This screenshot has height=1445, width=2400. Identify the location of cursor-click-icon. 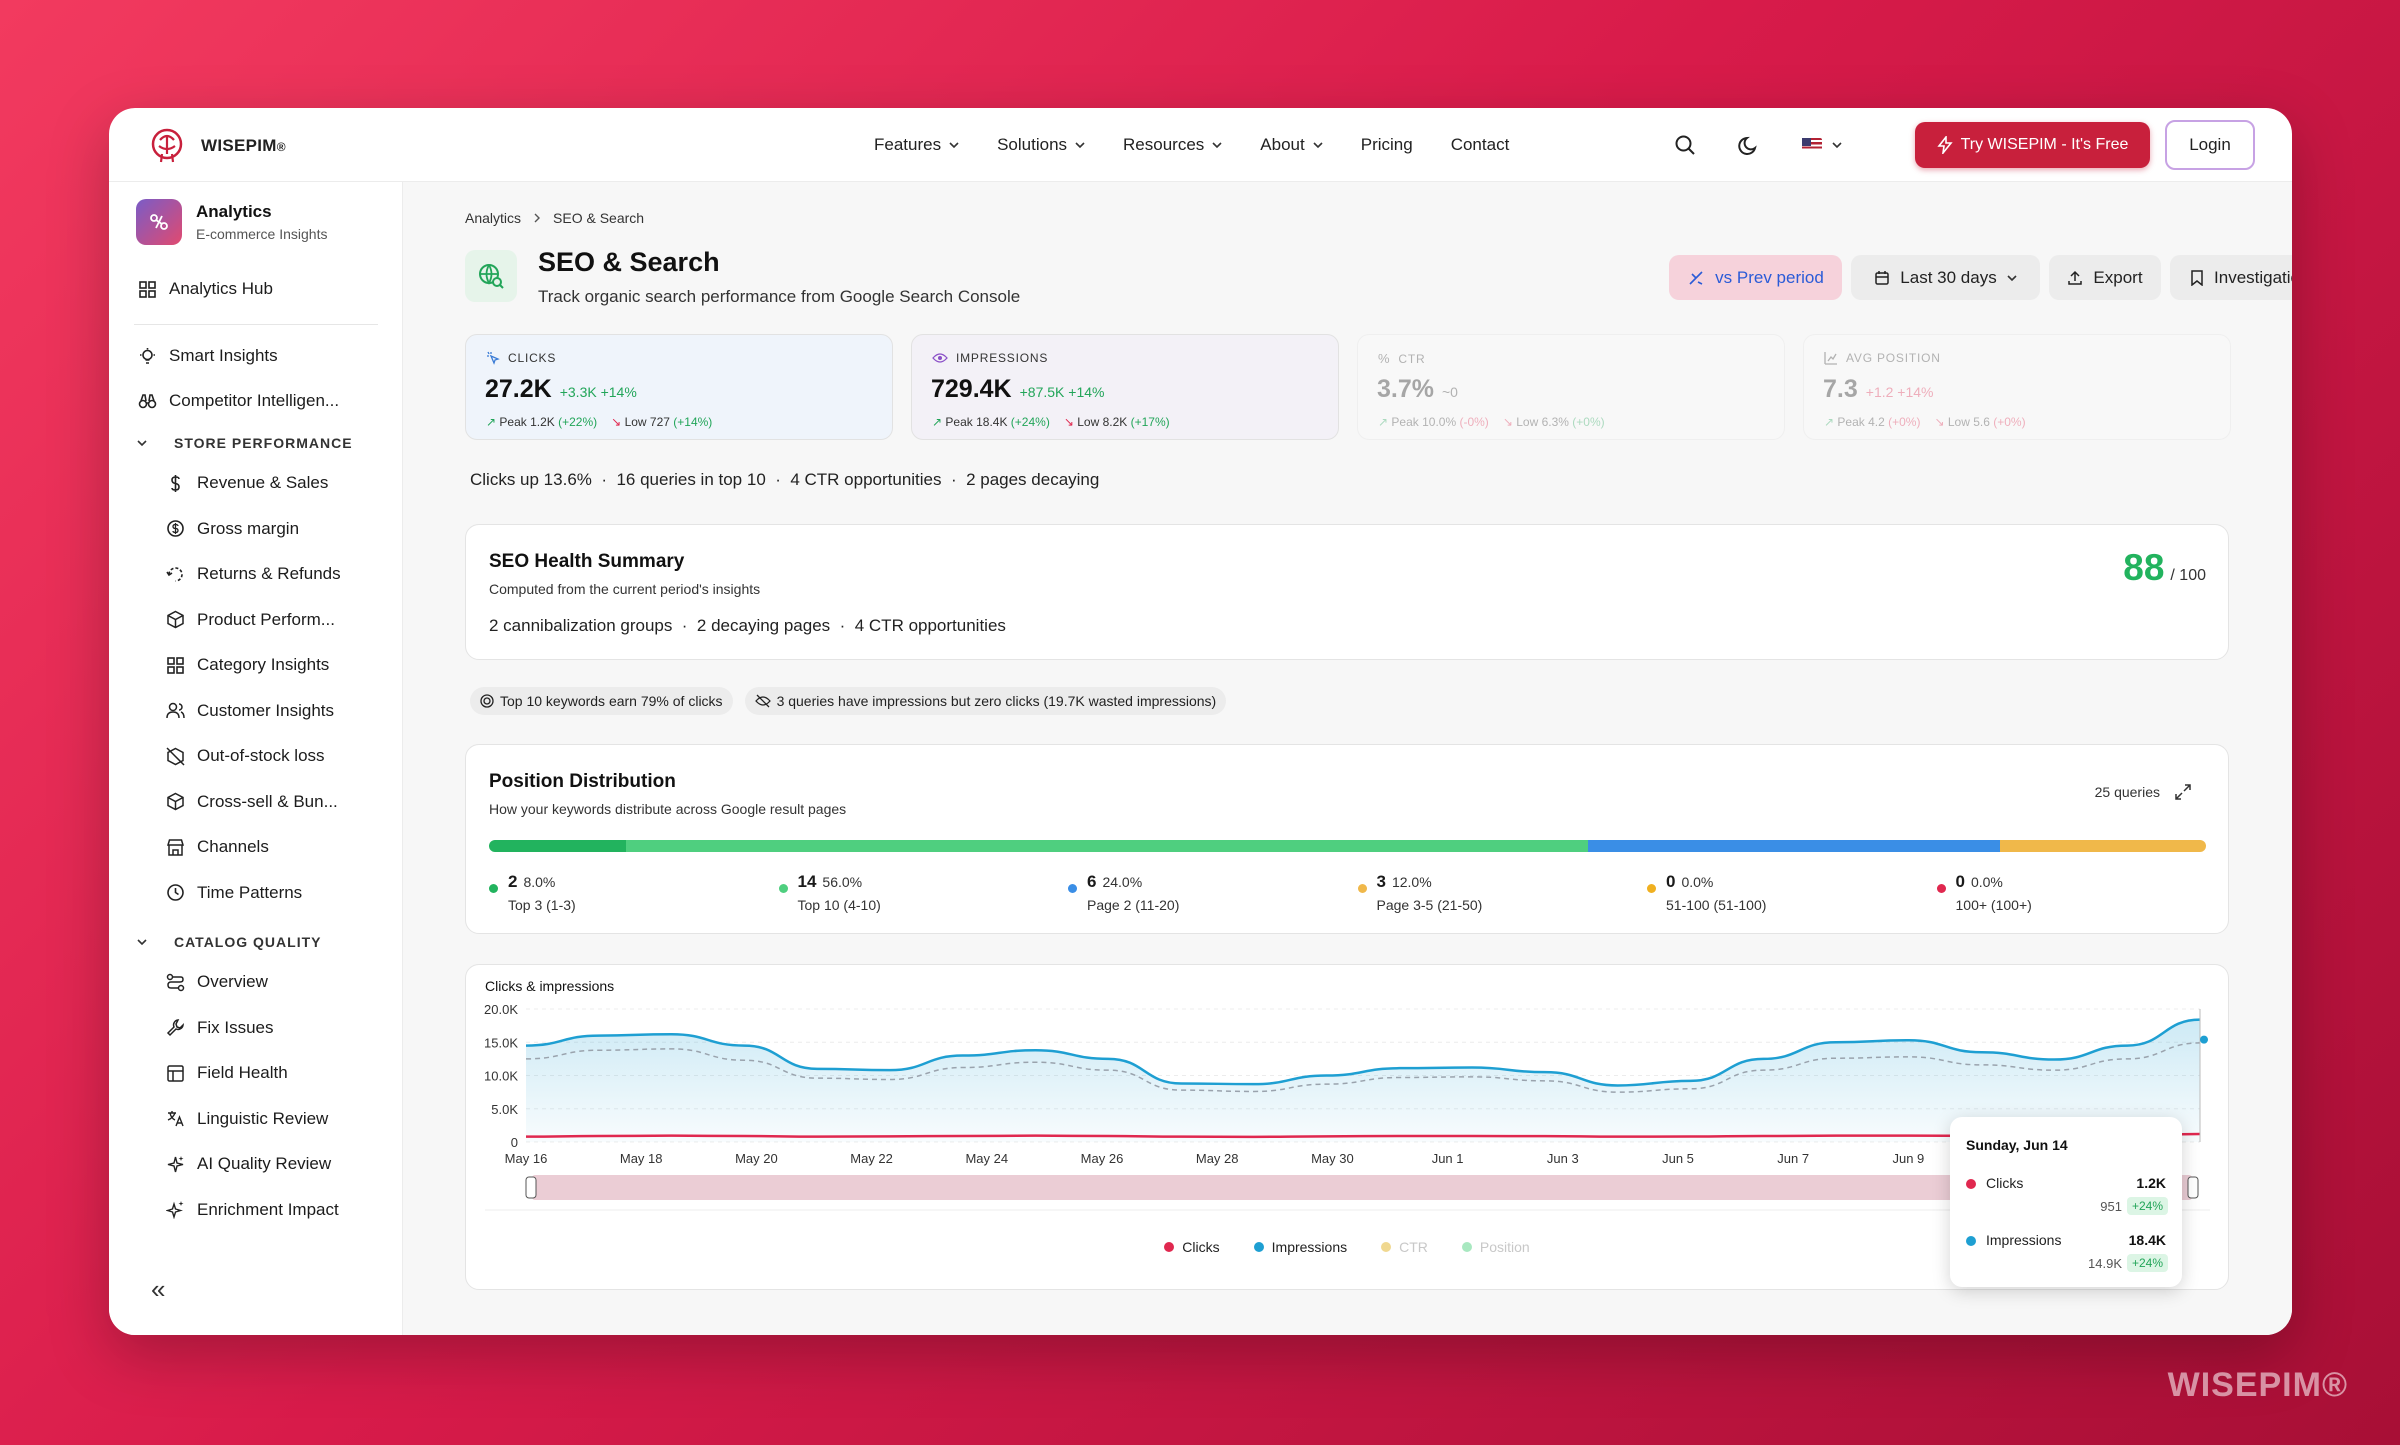
(493, 358).